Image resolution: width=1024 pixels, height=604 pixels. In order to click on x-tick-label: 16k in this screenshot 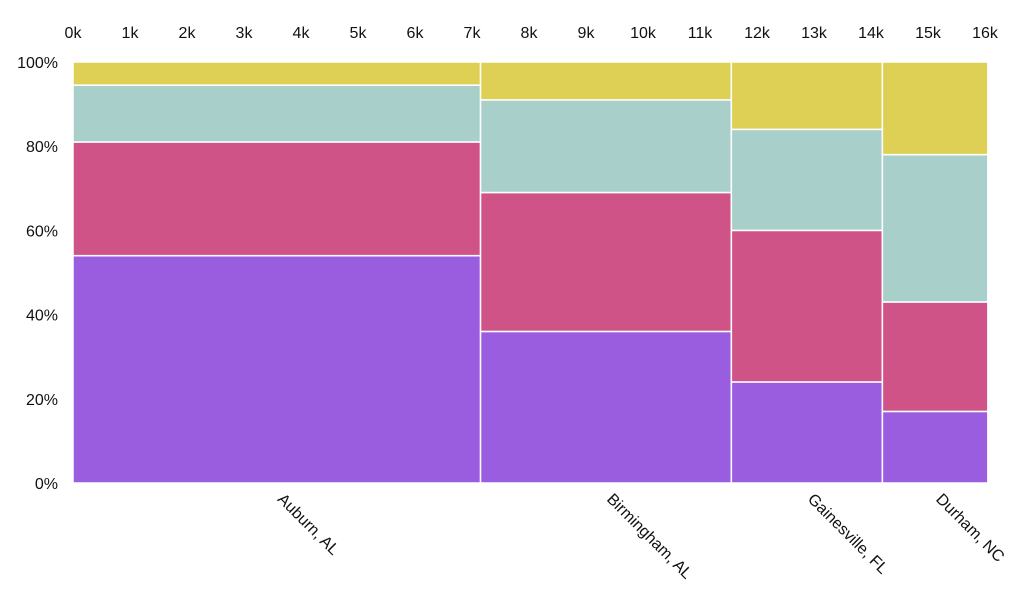, I will do `click(985, 33)`.